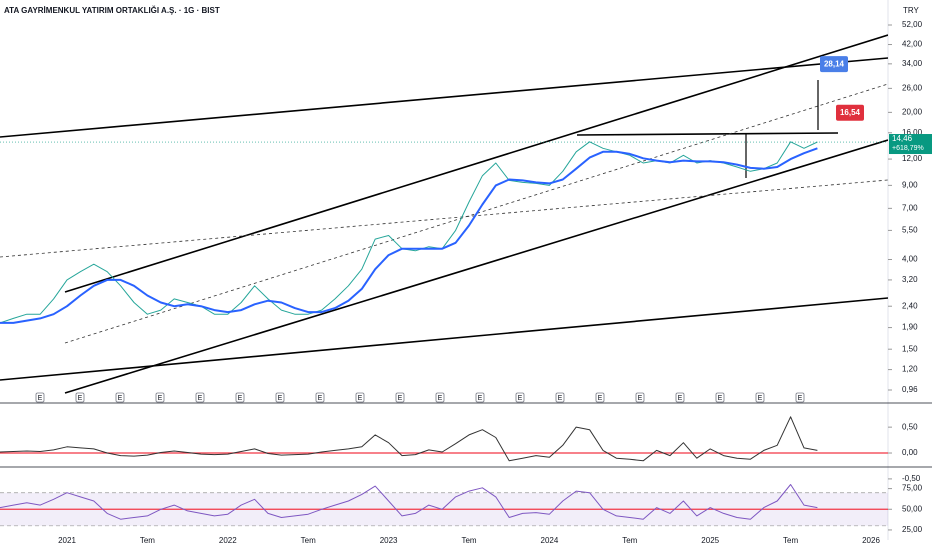 This screenshot has height=550, width=932. Describe the element at coordinates (902, 138) in the screenshot. I see `last-price-label: 14,46` at that location.